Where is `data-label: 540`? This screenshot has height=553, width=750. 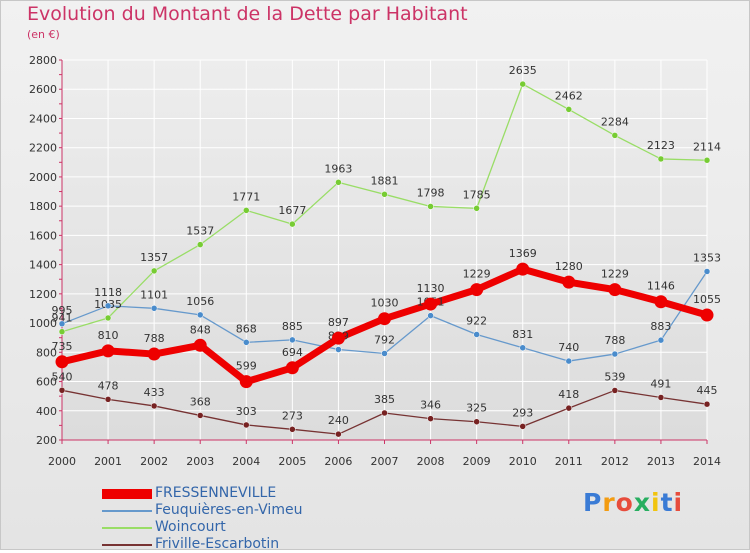 data-label: 540 is located at coordinates (62, 376).